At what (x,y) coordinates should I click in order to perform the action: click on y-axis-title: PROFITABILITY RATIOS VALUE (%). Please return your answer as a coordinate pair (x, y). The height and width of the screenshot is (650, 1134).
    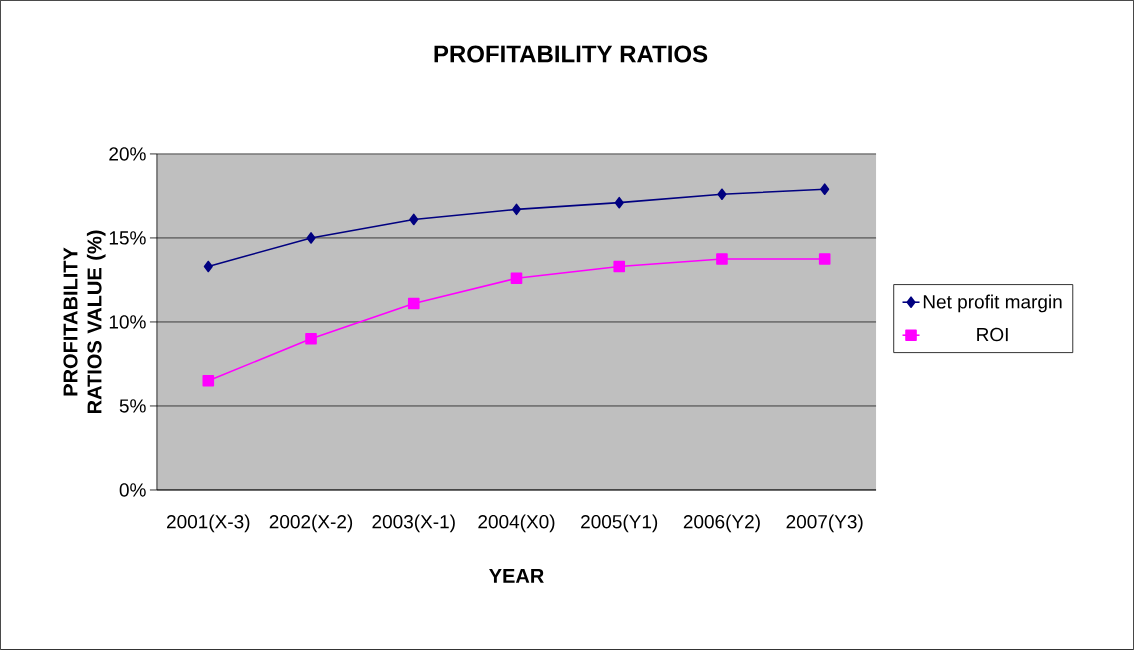
    Looking at the image, I should click on (84, 322).